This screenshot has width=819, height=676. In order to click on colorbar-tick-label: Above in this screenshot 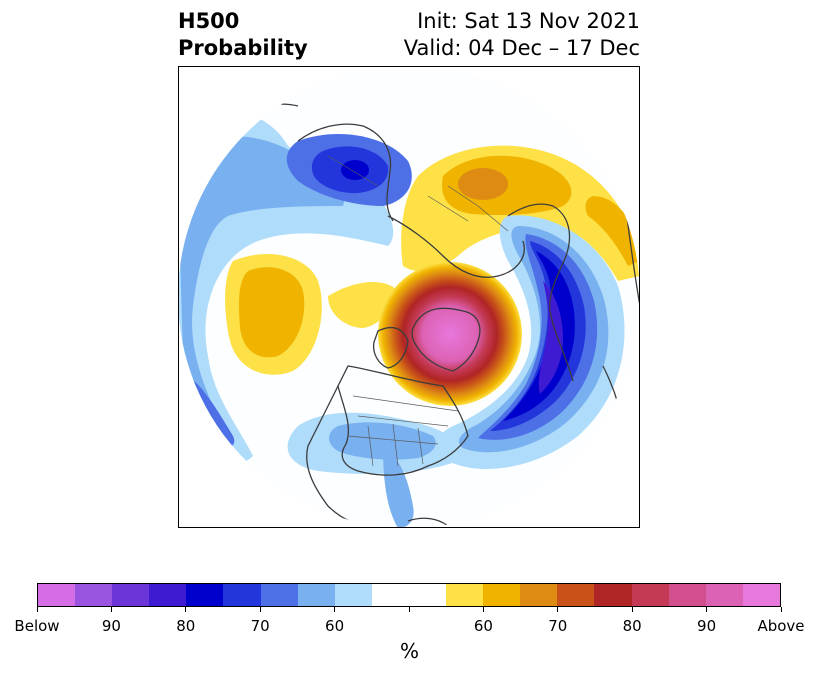, I will do `click(781, 626)`.